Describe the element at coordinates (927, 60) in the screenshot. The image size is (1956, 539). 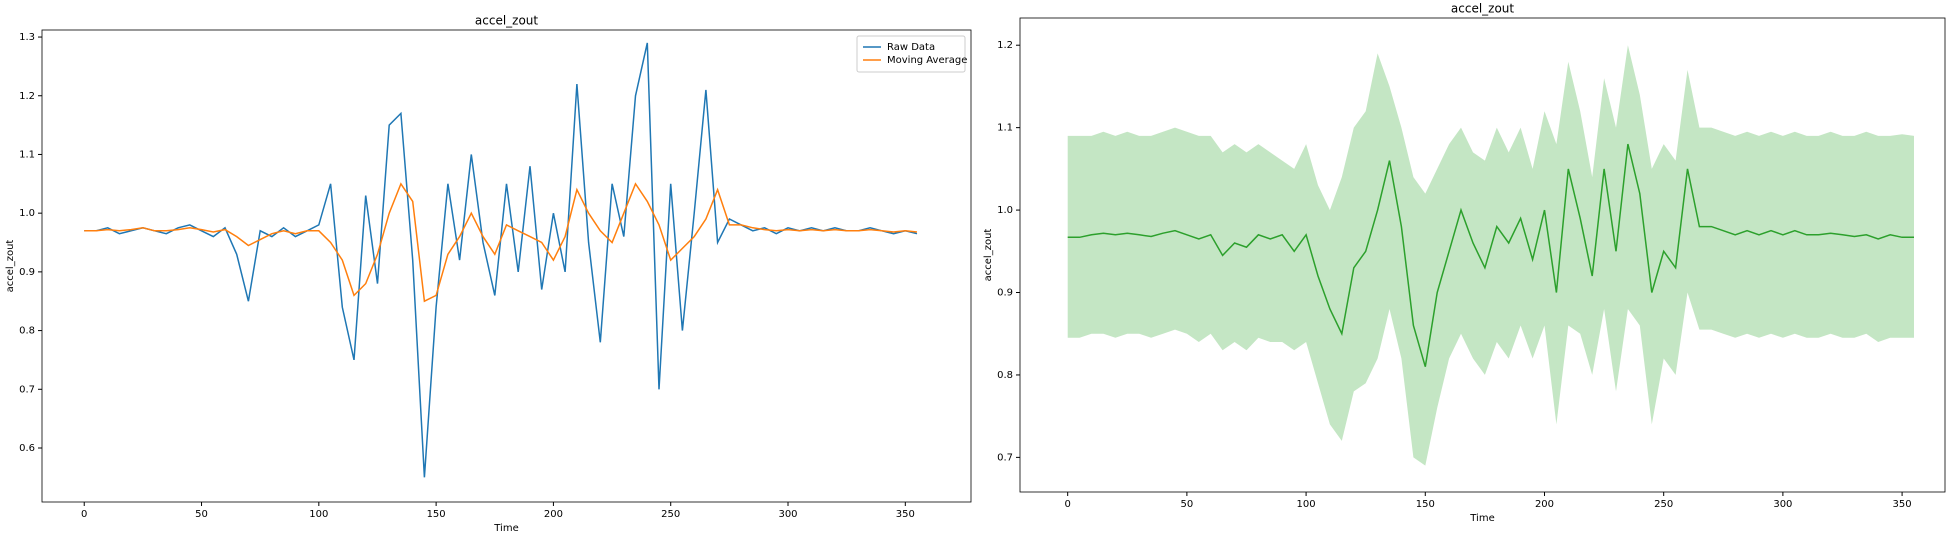
I see `legend-label: Moving Average` at that location.